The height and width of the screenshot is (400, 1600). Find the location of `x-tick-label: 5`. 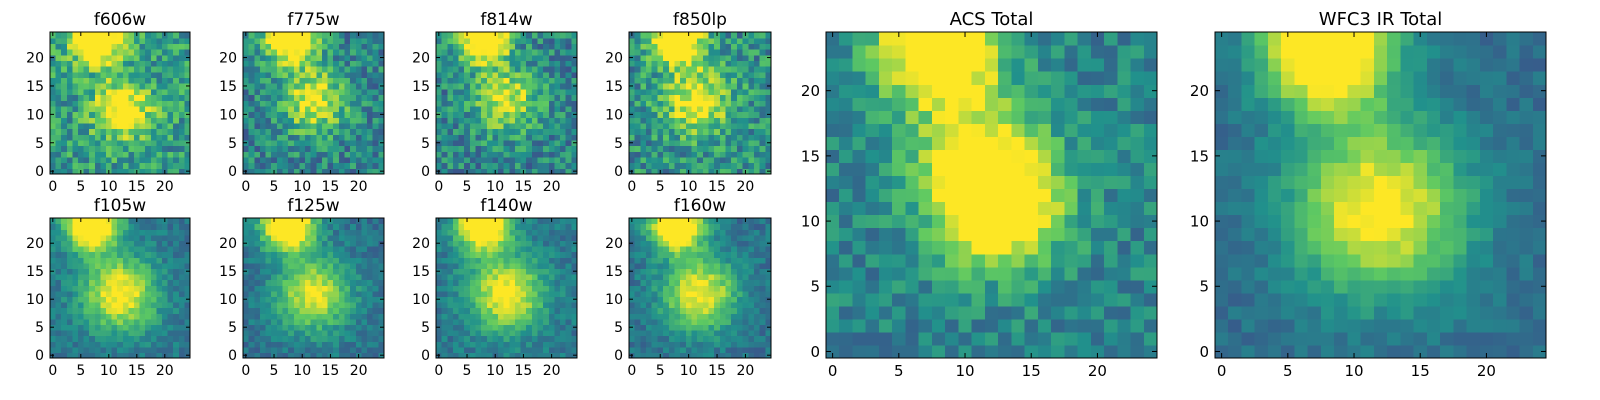

x-tick-label: 5 is located at coordinates (274, 371).